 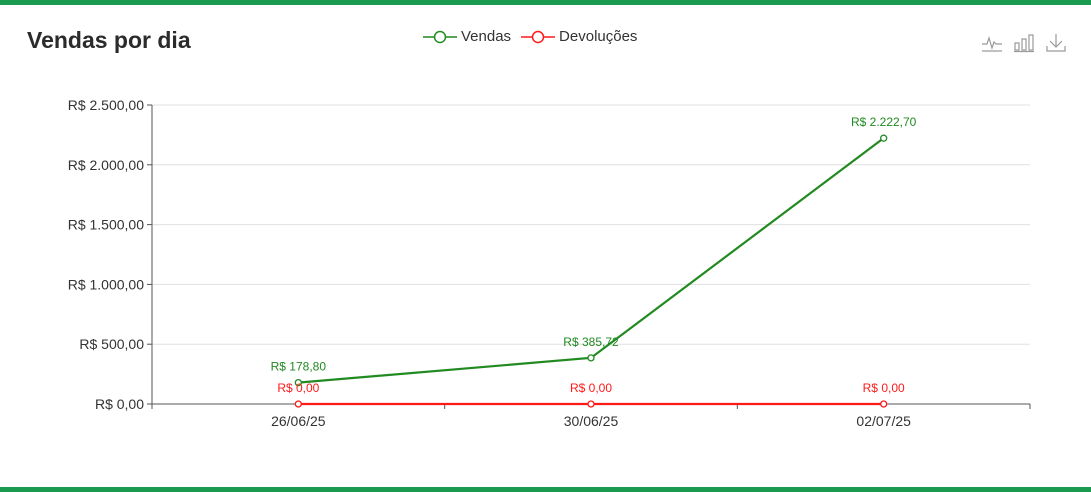 What do you see at coordinates (106, 225) in the screenshot?
I see `y-tick-label: R$ 1.500,00` at bounding box center [106, 225].